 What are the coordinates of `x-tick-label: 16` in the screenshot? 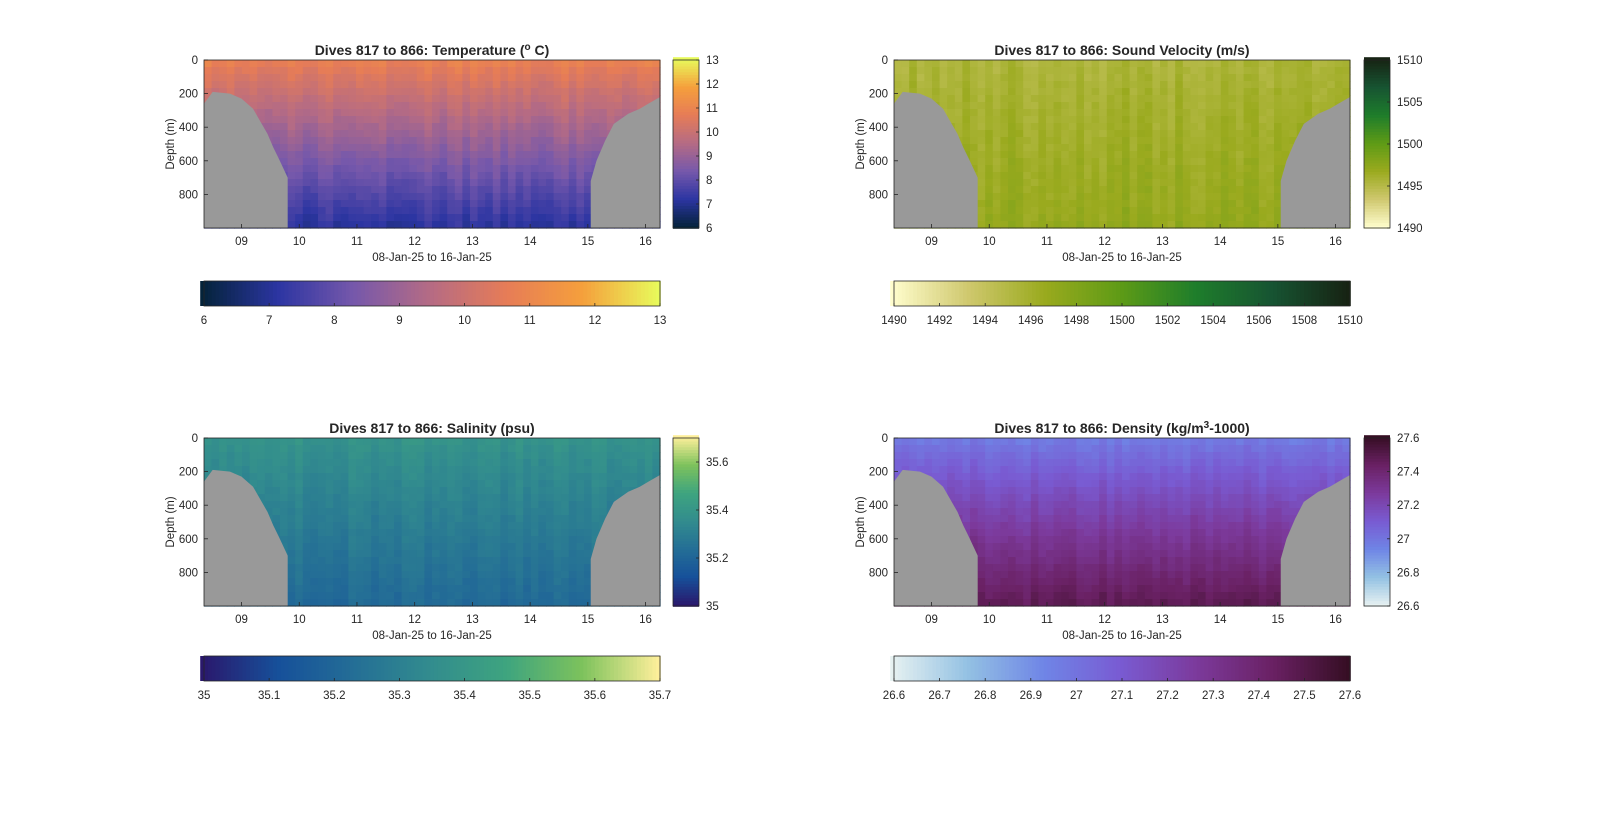 It's located at (645, 242).